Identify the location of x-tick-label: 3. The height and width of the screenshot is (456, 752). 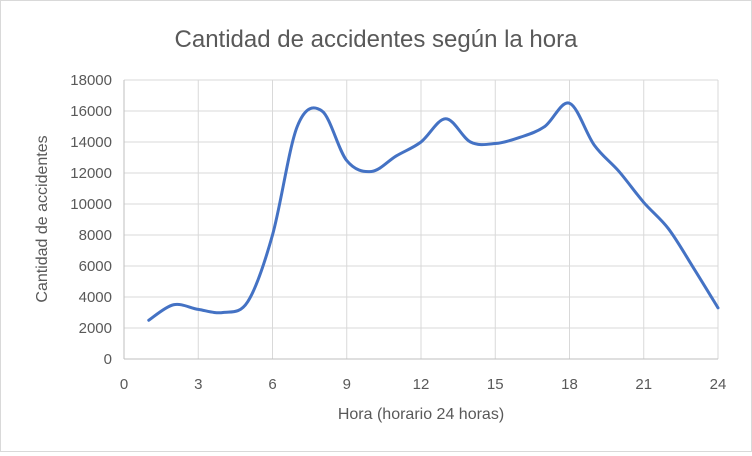
(198, 384).